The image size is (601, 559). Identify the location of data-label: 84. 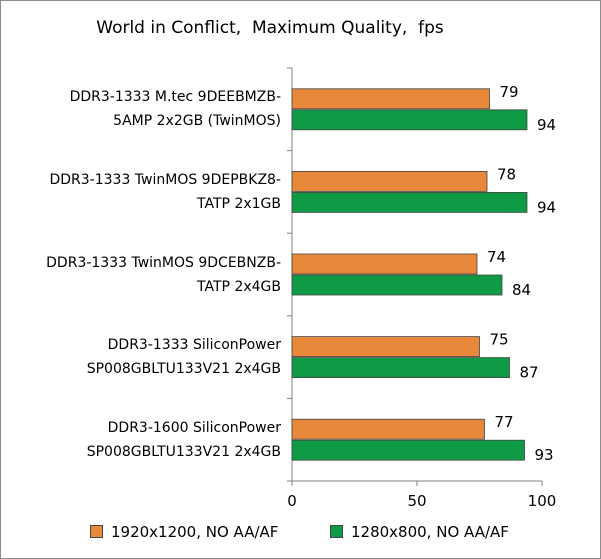
(521, 290).